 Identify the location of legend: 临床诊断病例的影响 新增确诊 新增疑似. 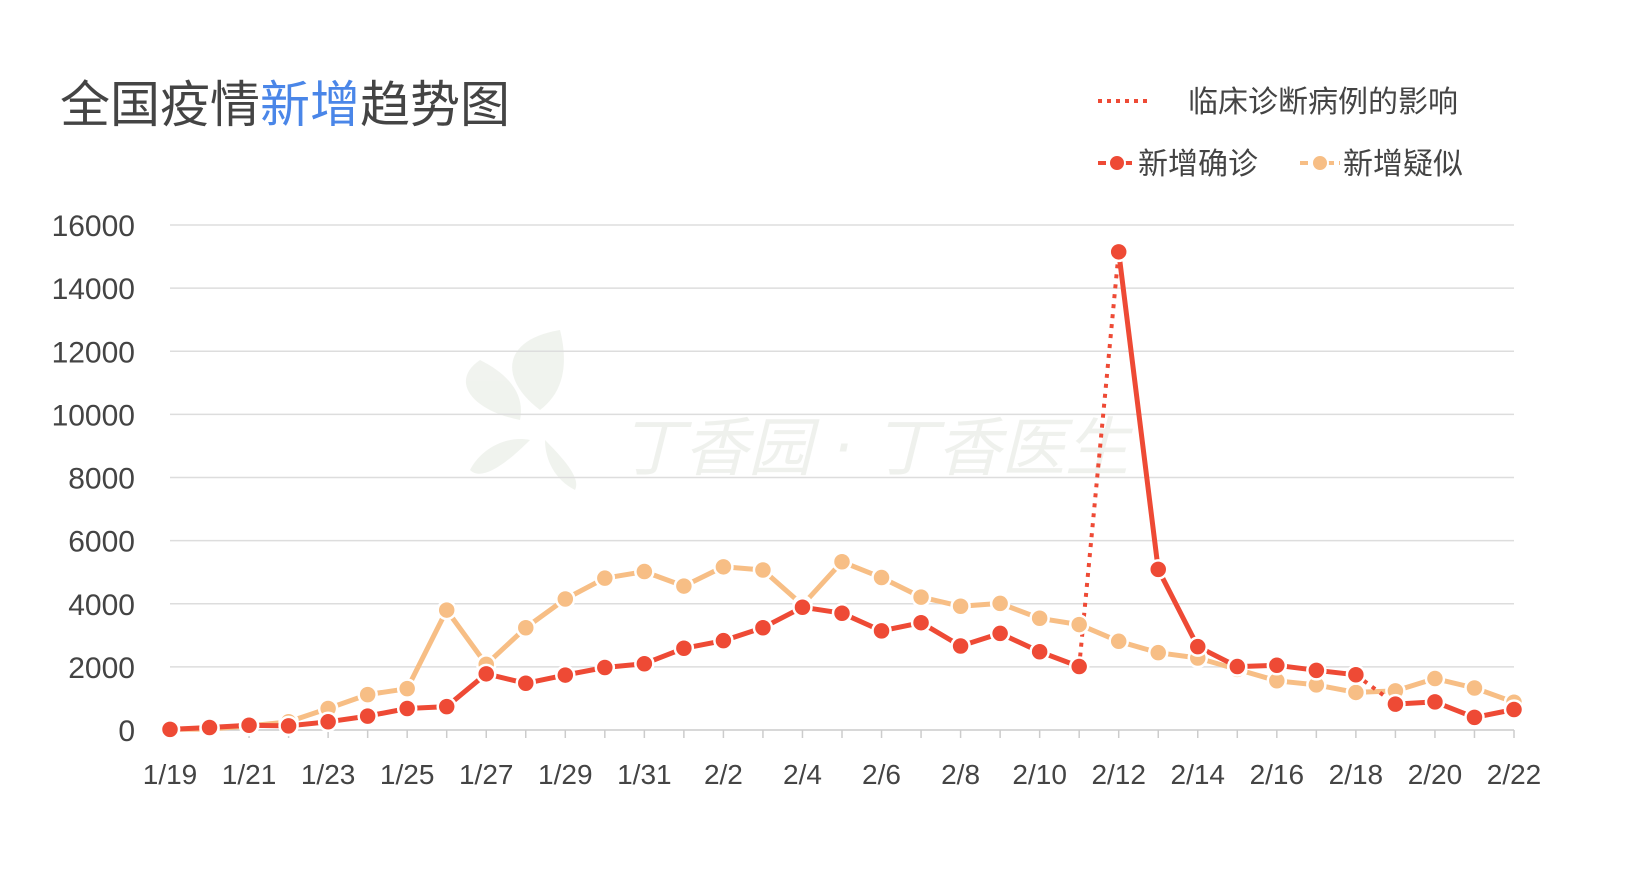
(1280, 133).